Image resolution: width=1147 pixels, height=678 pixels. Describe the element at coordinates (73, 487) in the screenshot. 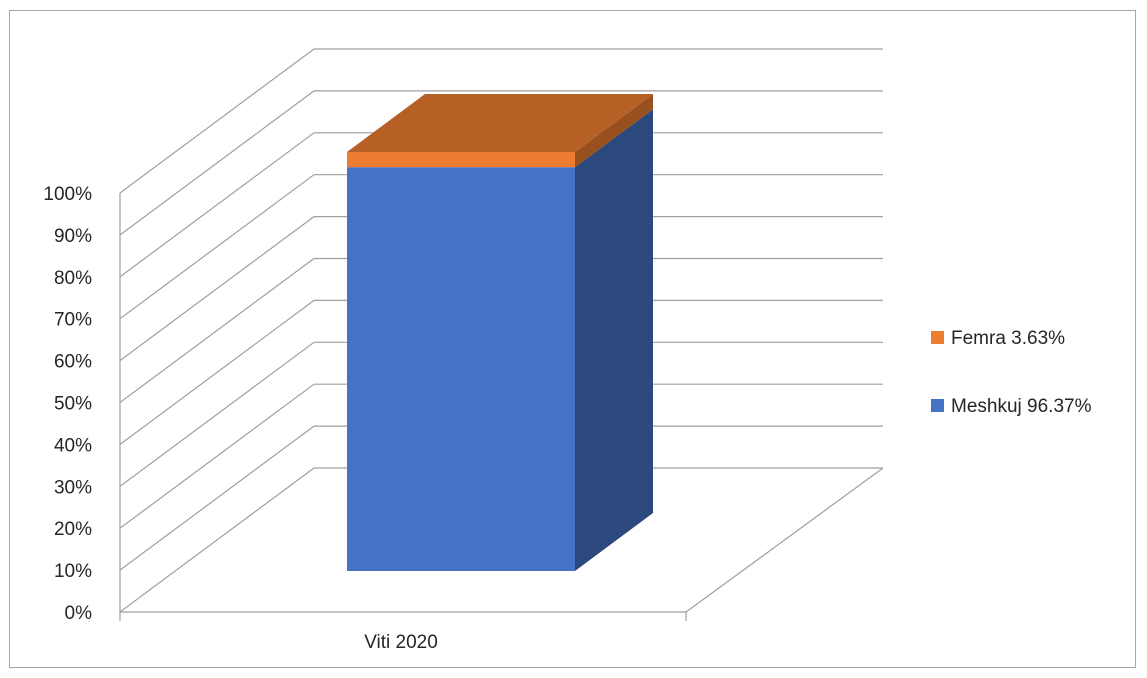

I see `y-tick-label: 30%` at that location.